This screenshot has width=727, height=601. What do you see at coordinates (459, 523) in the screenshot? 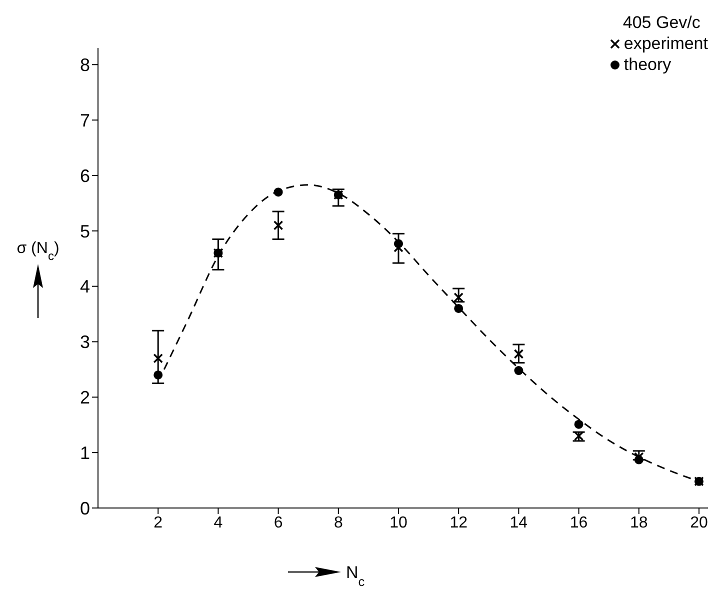
I see `x-tick-label: 12` at bounding box center [459, 523].